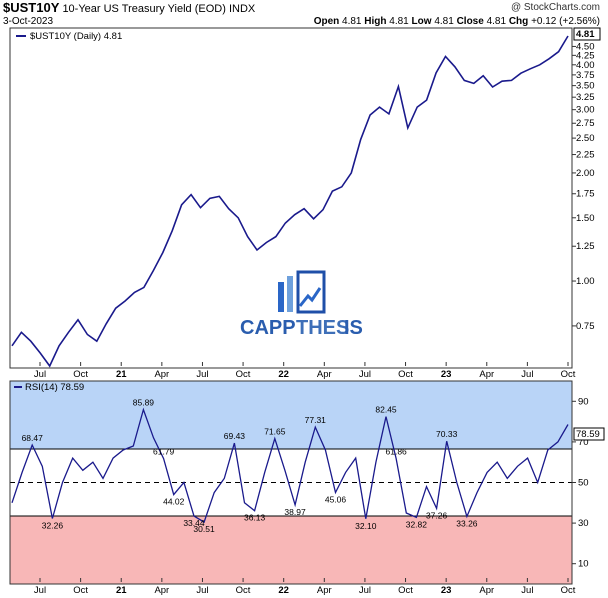 The height and width of the screenshot is (598, 608). Describe the element at coordinates (242, 9) in the screenshot. I see `exchange: INDX` at that location.